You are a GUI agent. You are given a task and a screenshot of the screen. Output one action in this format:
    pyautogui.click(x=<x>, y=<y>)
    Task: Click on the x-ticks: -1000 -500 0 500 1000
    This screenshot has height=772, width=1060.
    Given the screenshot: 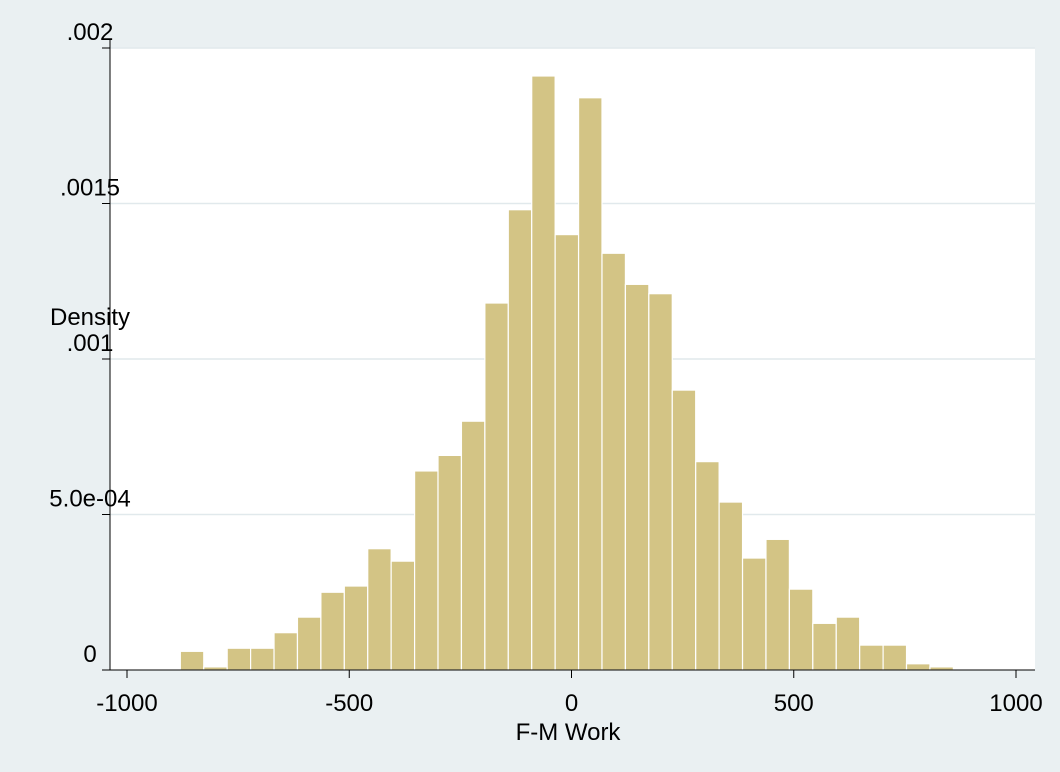 What is the action you would take?
    pyautogui.click(x=569, y=693)
    